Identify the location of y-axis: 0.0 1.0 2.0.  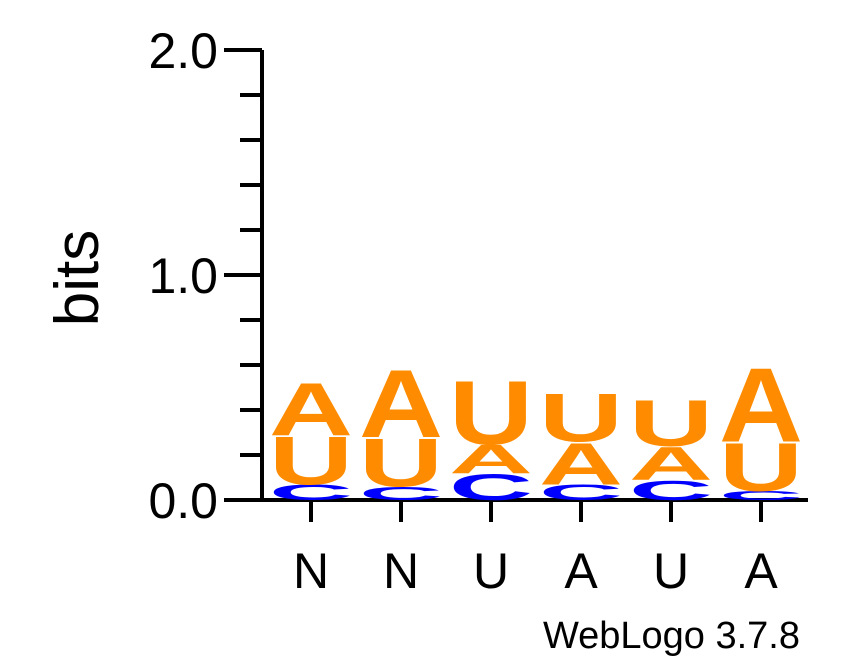
(206, 276).